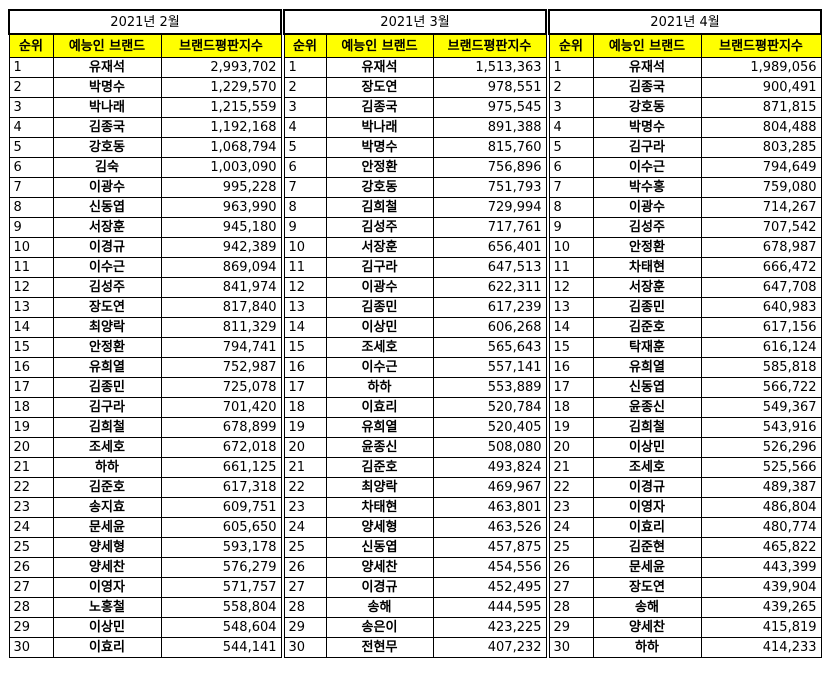 The height and width of the screenshot is (690, 830). Describe the element at coordinates (489, 167) in the screenshot. I see `value-cell: 756,896` at that location.